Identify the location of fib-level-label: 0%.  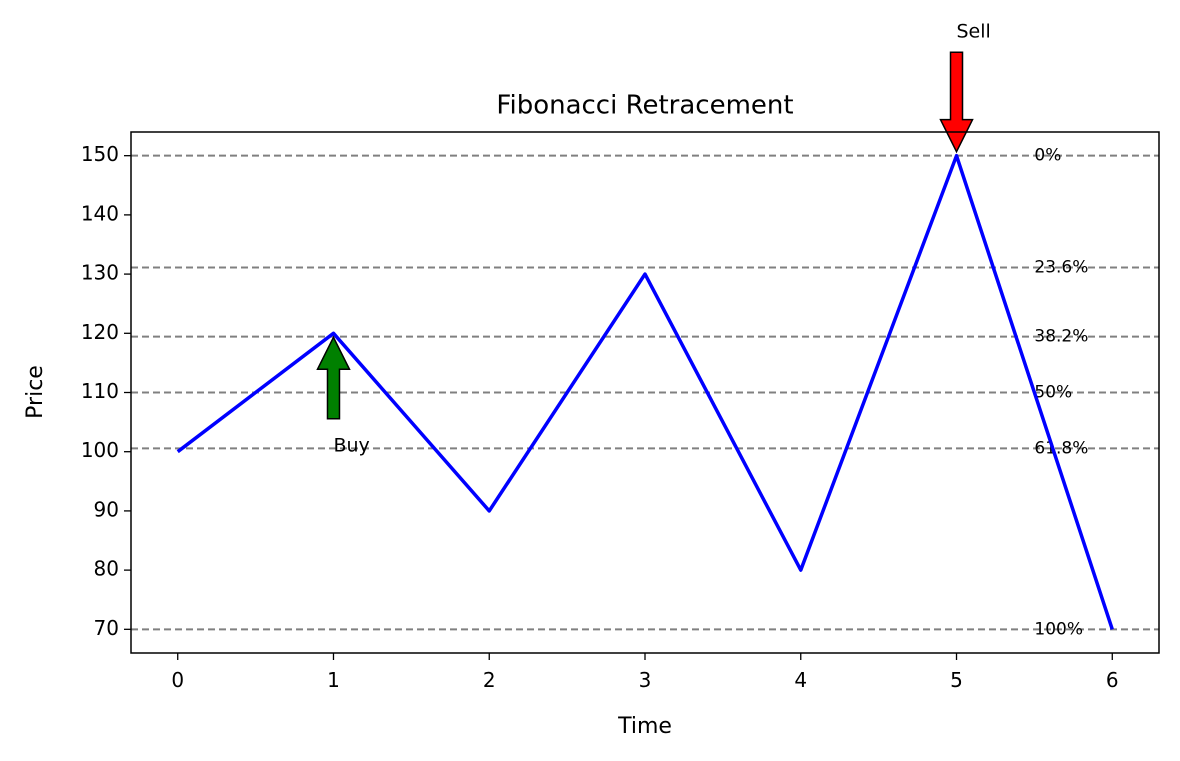
(1047, 156).